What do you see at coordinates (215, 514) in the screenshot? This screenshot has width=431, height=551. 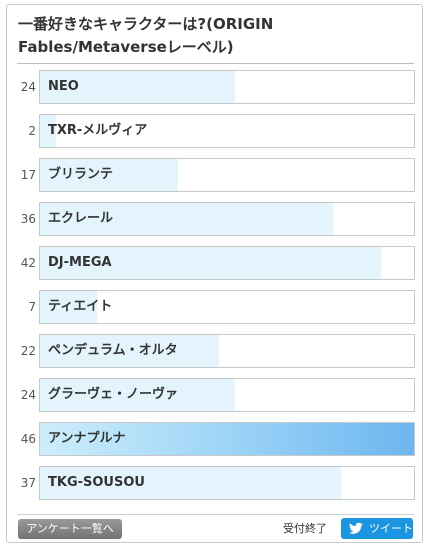 I see `footer-divider` at bounding box center [215, 514].